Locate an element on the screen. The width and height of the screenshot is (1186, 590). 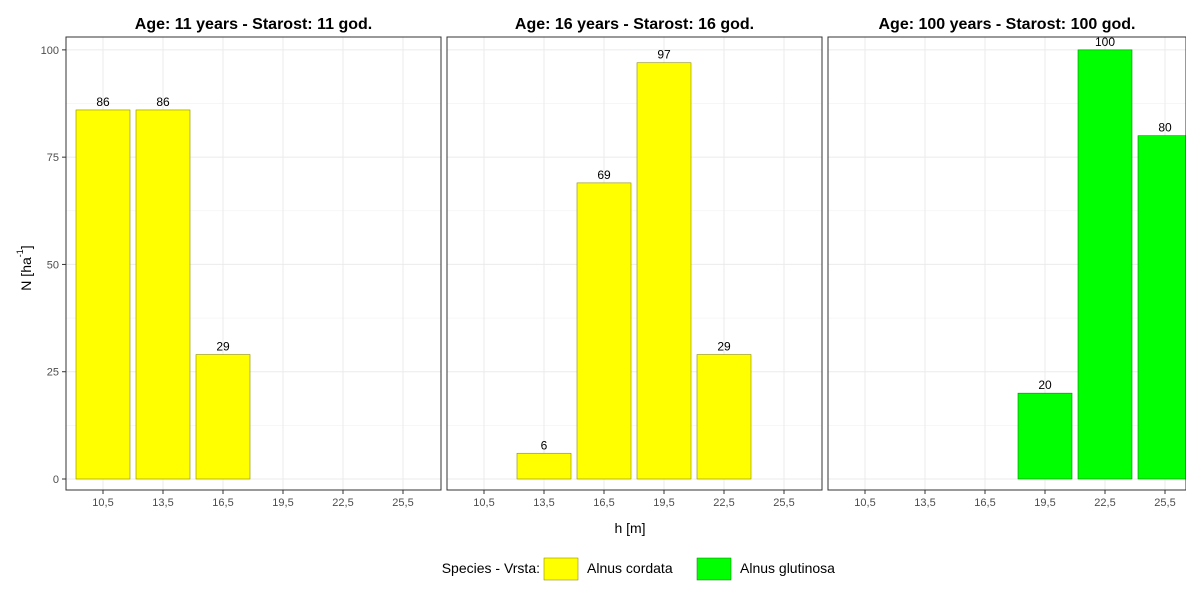
bar-label: 97 is located at coordinates (664, 55).